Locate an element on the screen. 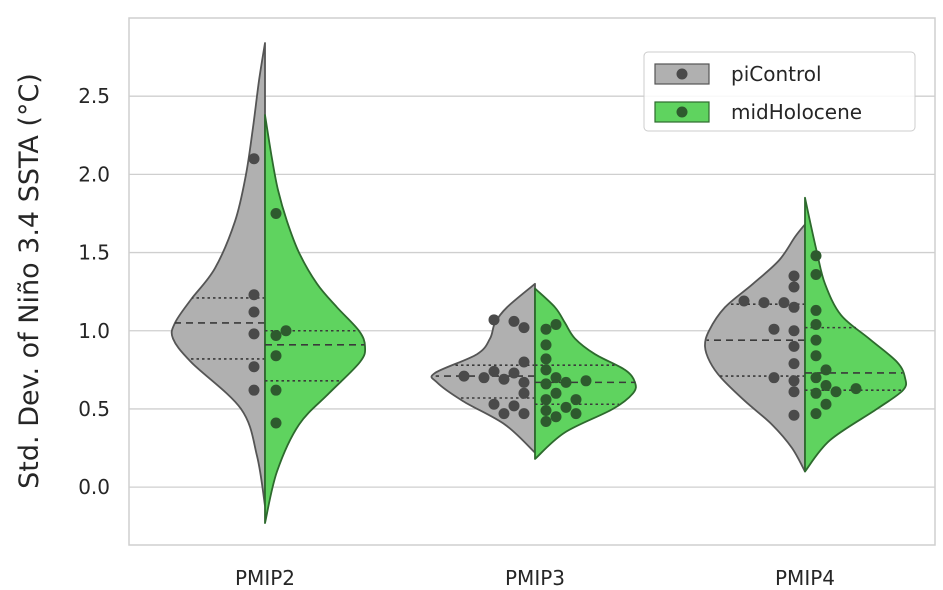 Image resolution: width=943 pixels, height=590 pixels. y-tick-label: 2.5 is located at coordinates (94, 96).